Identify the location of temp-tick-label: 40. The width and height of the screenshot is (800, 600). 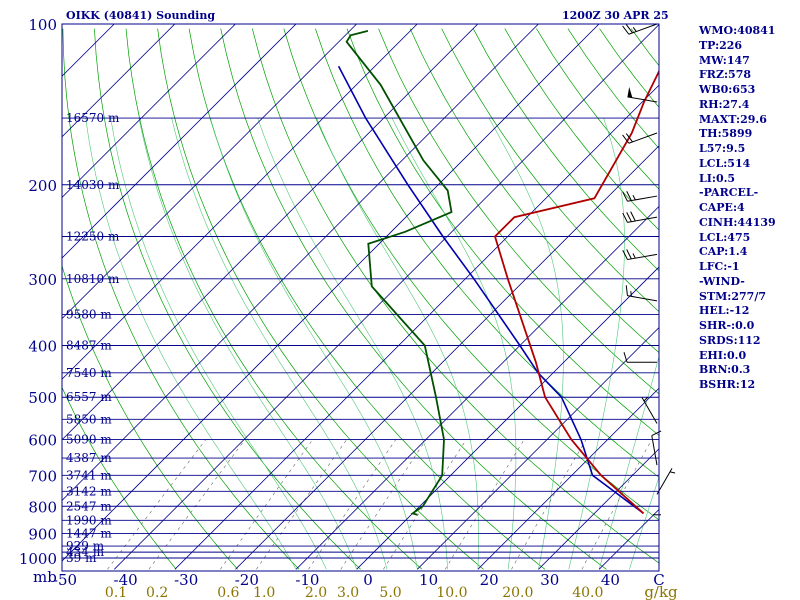
(610, 580).